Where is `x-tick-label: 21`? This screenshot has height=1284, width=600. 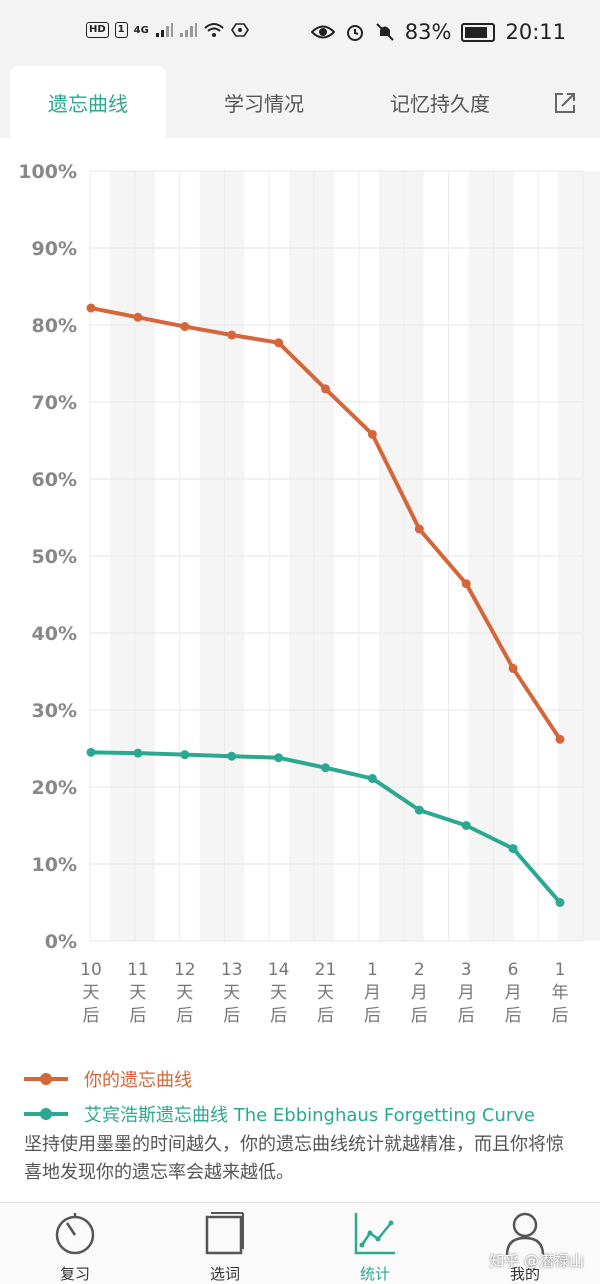 x-tick-label: 21 is located at coordinates (326, 970).